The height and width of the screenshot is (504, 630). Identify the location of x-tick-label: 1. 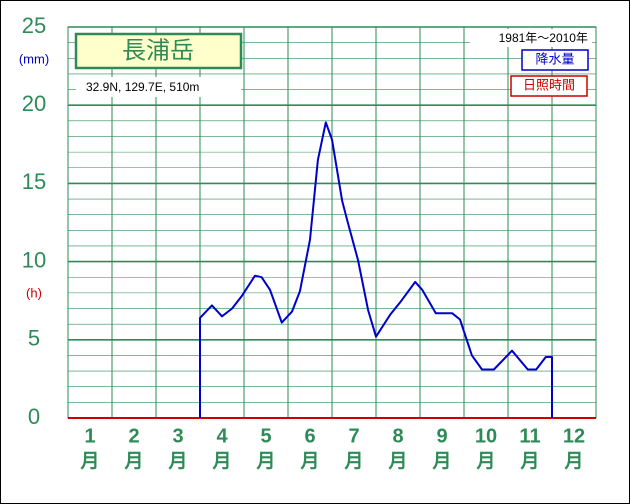
(89, 436).